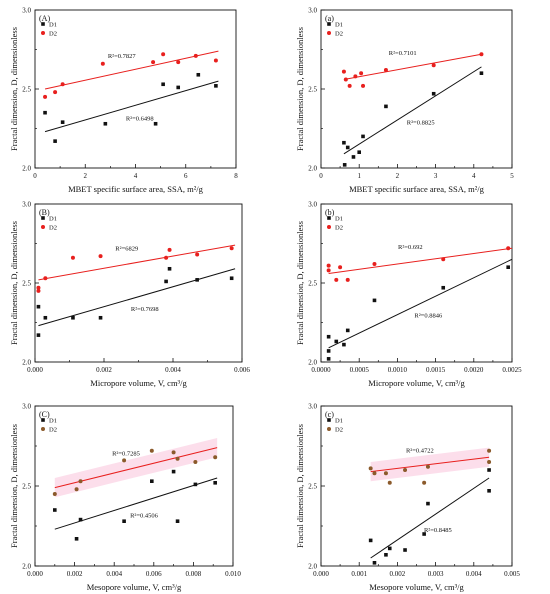 Image resolution: width=550 pixels, height=594 pixels. Describe the element at coordinates (135, 471) in the screenshot. I see `series-d2: R²=0.7285` at that location.